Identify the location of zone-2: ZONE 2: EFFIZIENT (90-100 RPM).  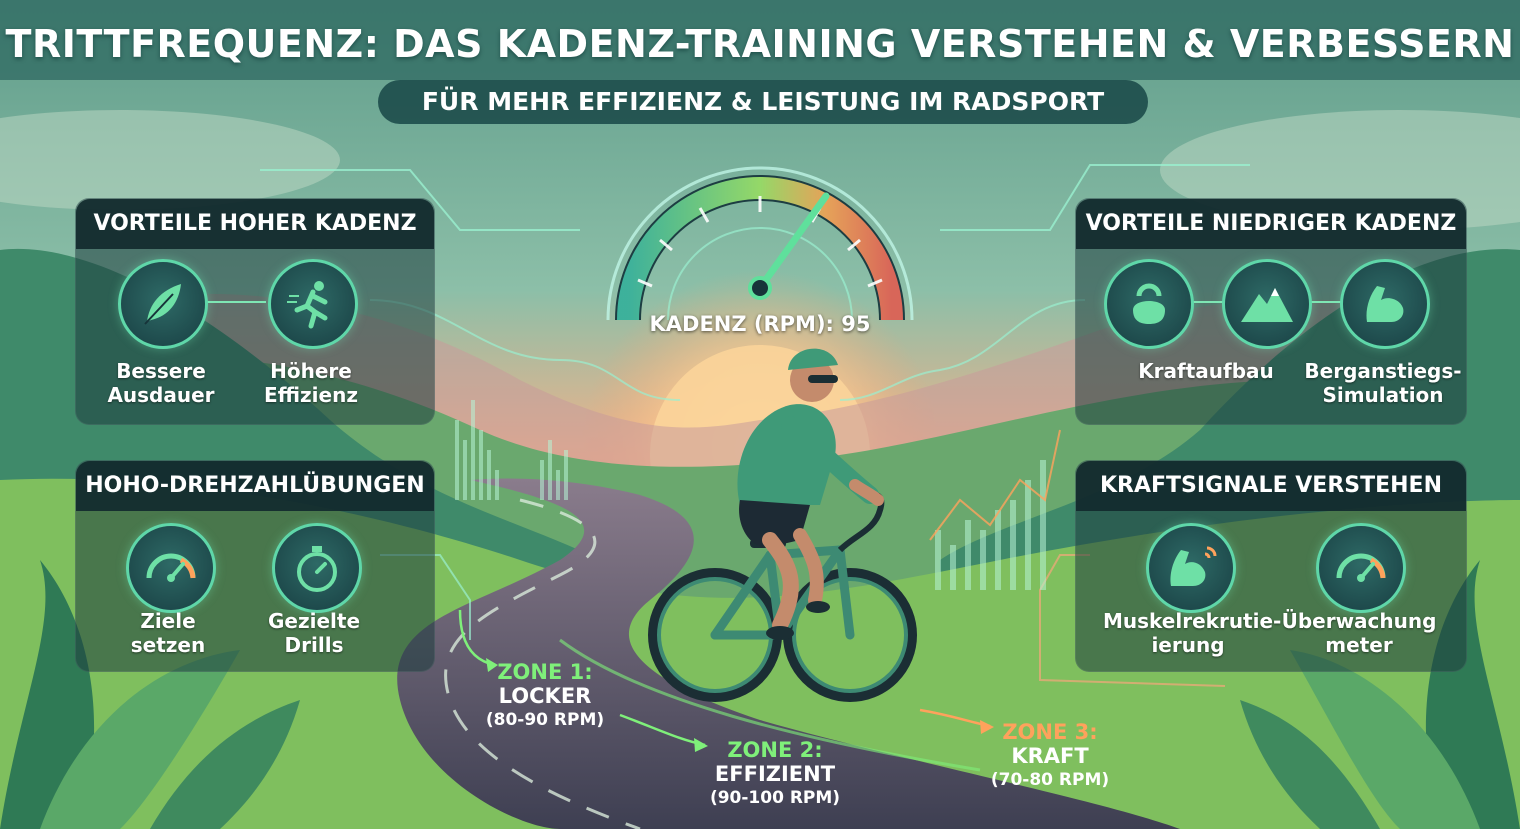
(775, 774).